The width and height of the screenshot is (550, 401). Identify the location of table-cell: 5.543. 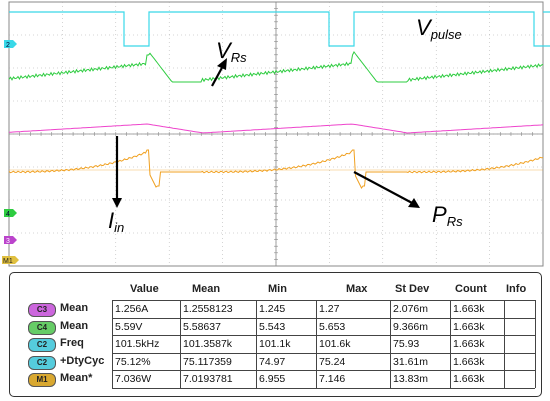
(272, 326).